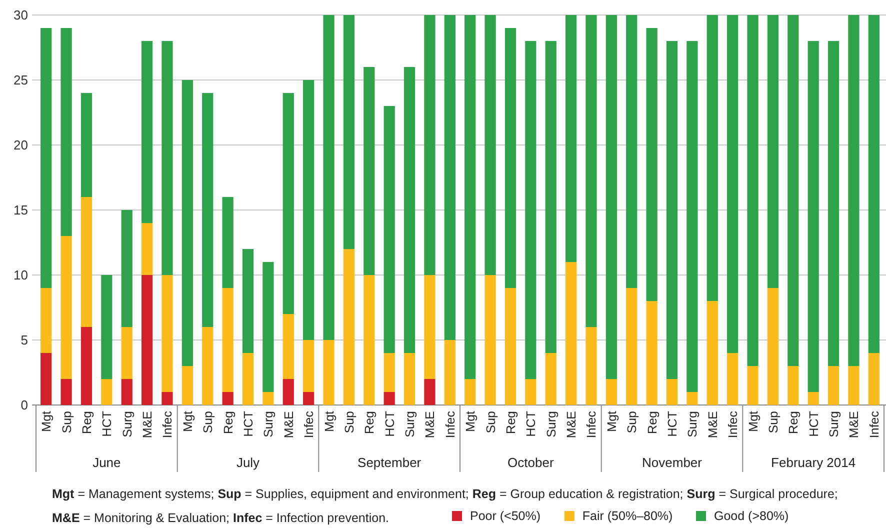  Describe the element at coordinates (24, 340) in the screenshot. I see `y-tick-label: 5` at that location.